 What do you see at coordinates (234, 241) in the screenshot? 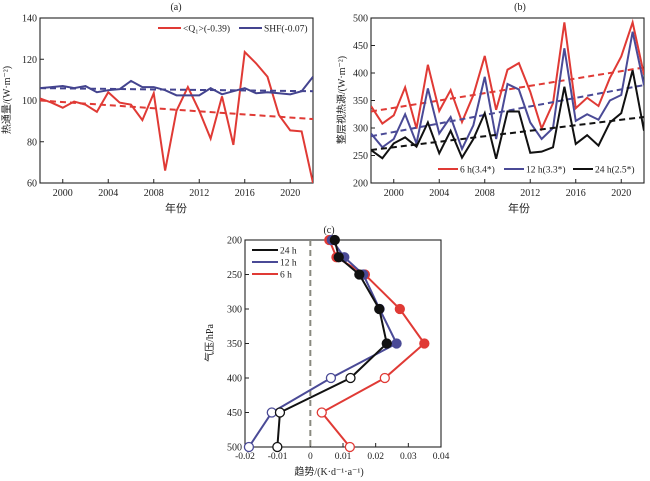
I see `panel-c-y-tick-label: 200` at bounding box center [234, 241].